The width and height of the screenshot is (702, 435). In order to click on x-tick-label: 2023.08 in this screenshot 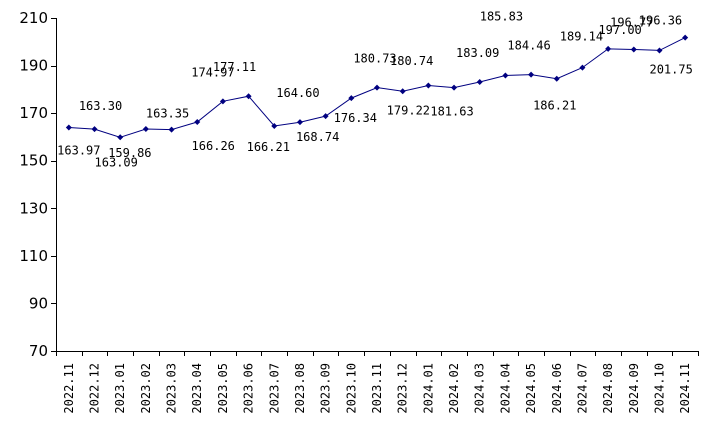, I will do `click(300, 388)`.